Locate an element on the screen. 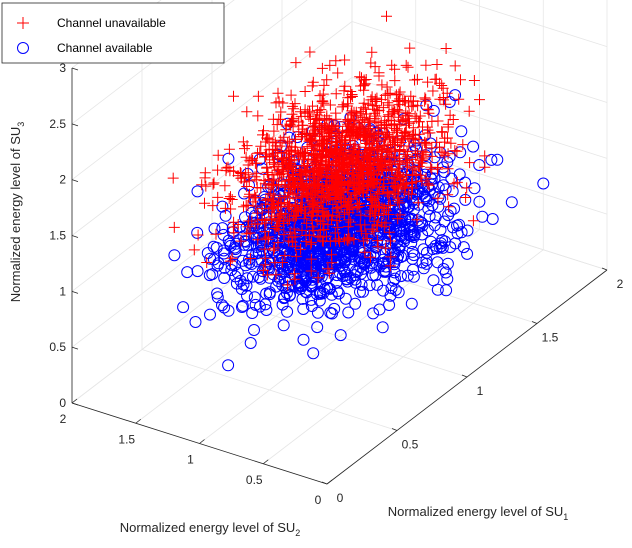 The height and width of the screenshot is (548, 632). x-tick-label: 1.5 is located at coordinates (550, 338).